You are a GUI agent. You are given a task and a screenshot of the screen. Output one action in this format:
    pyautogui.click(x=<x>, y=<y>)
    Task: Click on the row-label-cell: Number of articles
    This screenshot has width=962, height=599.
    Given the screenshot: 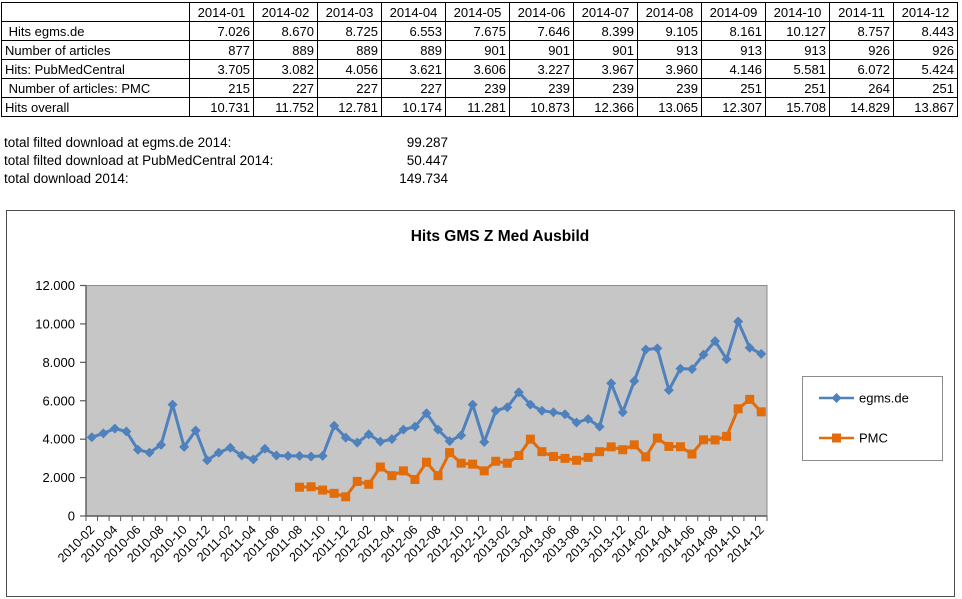 What is the action you would take?
    pyautogui.click(x=95, y=50)
    